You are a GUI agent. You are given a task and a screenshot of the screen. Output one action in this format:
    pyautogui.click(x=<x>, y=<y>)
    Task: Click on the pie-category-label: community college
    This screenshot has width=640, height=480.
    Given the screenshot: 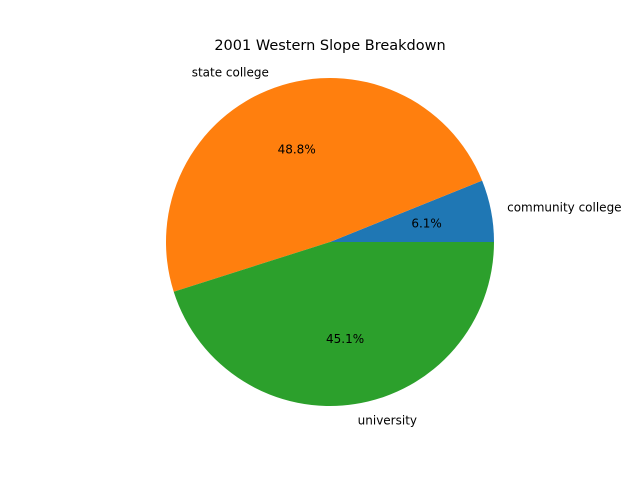 What is the action you would take?
    pyautogui.click(x=564, y=208)
    